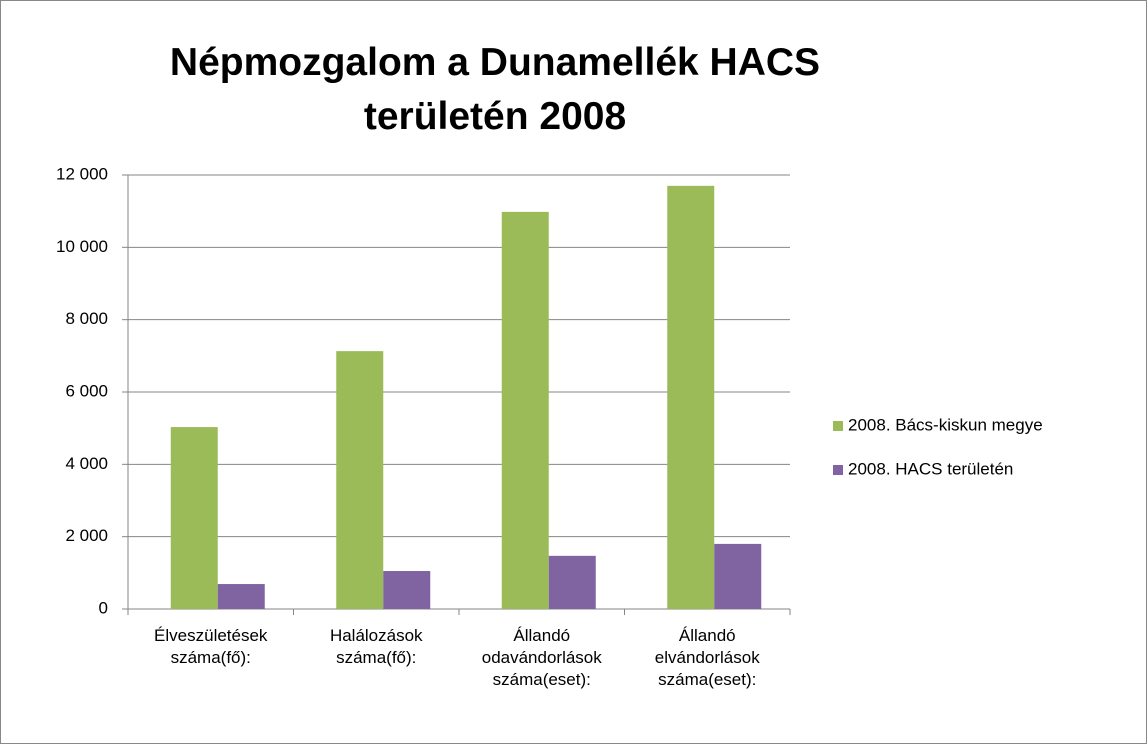  I want to click on y-tick-label: 4 000, so click(86, 463).